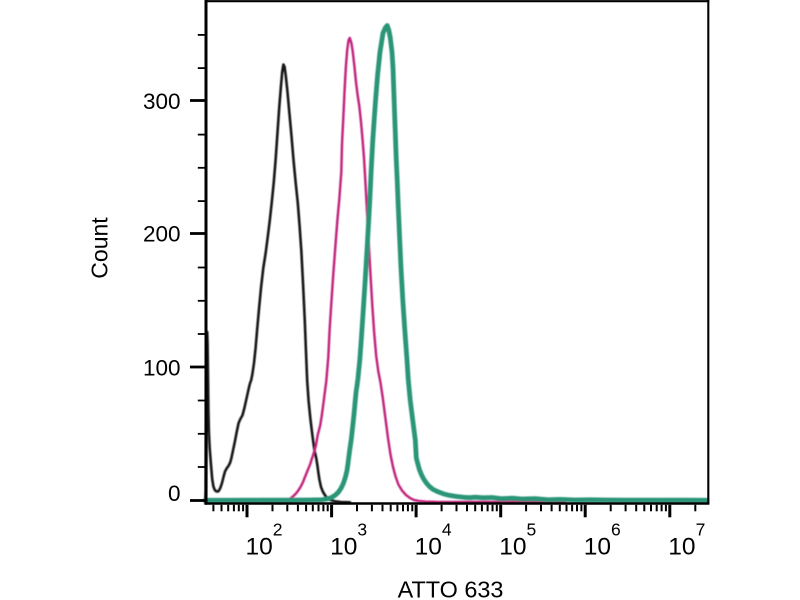 The height and width of the screenshot is (600, 800). Describe the element at coordinates (162, 101) in the screenshot. I see `svg-text: 300` at that location.